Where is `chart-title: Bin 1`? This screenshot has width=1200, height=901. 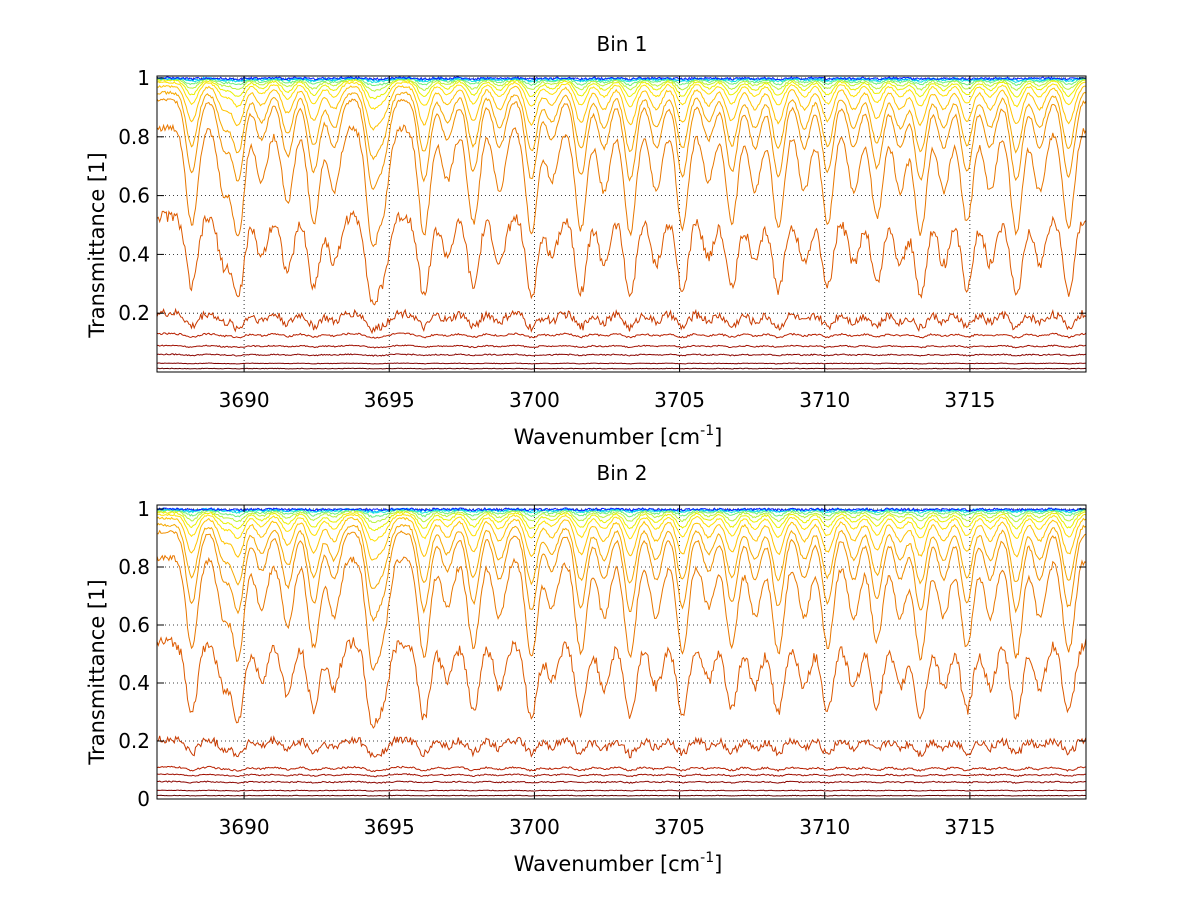 chart-title: Bin 1 is located at coordinates (621, 44).